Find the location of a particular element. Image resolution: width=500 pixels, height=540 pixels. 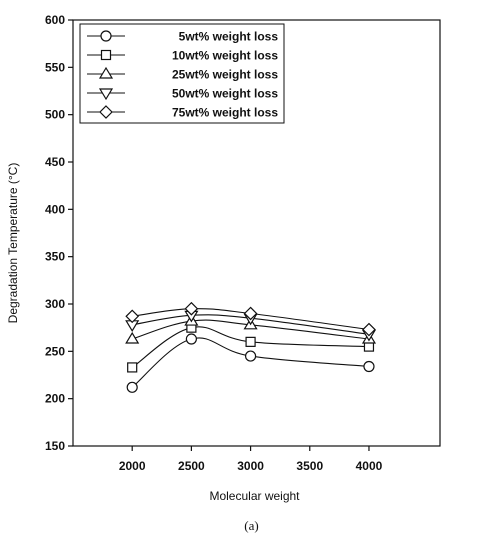

legend-item: 5wt% weight loss is located at coordinates (182, 37).